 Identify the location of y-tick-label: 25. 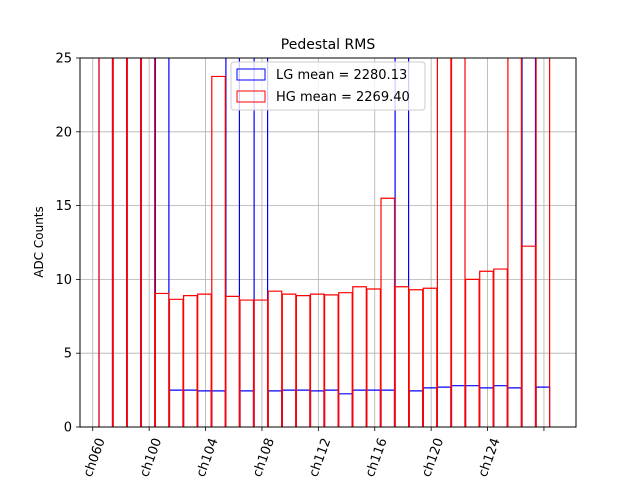
(63, 59).